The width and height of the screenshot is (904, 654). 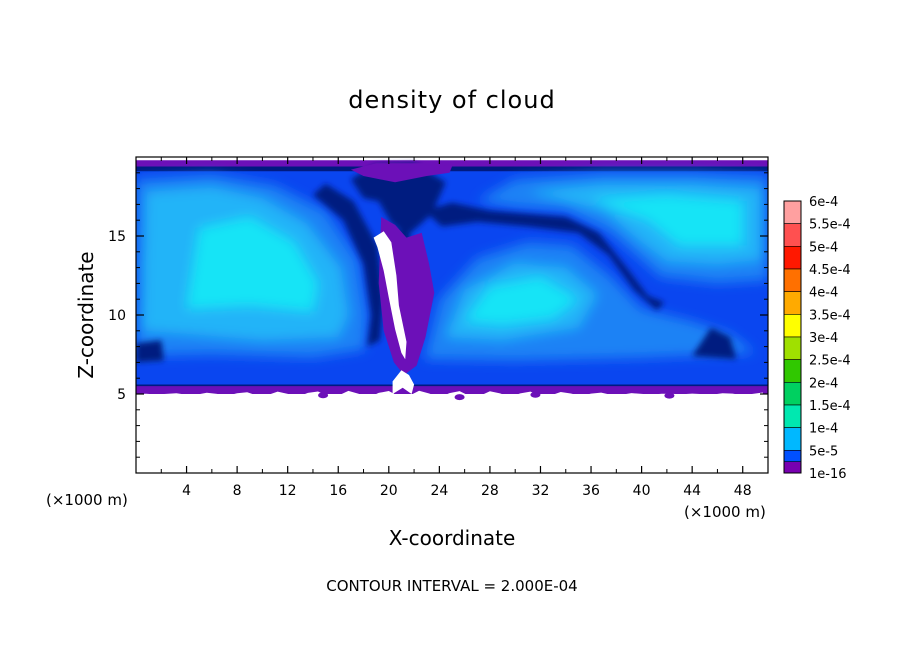 What do you see at coordinates (830, 406) in the screenshot?
I see `colorbar-label: 1.5e-4` at bounding box center [830, 406].